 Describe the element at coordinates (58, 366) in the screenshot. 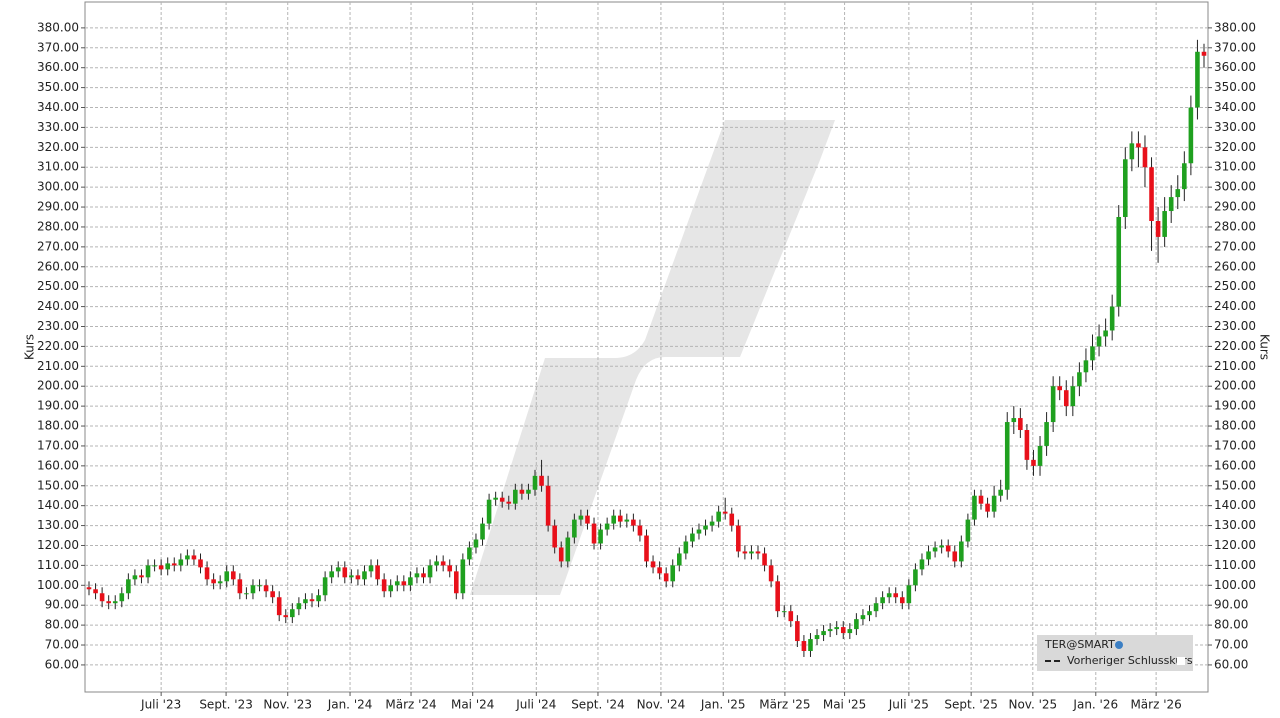

I see `y-tick-label: 210.00` at that location.